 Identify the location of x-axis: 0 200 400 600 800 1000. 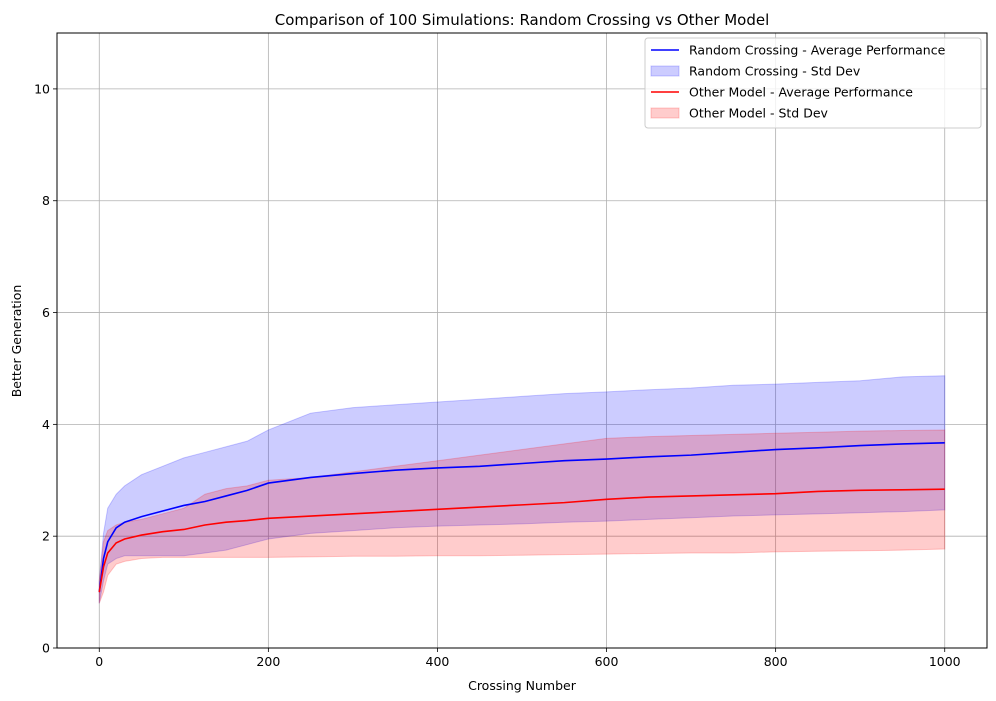
(528, 658).